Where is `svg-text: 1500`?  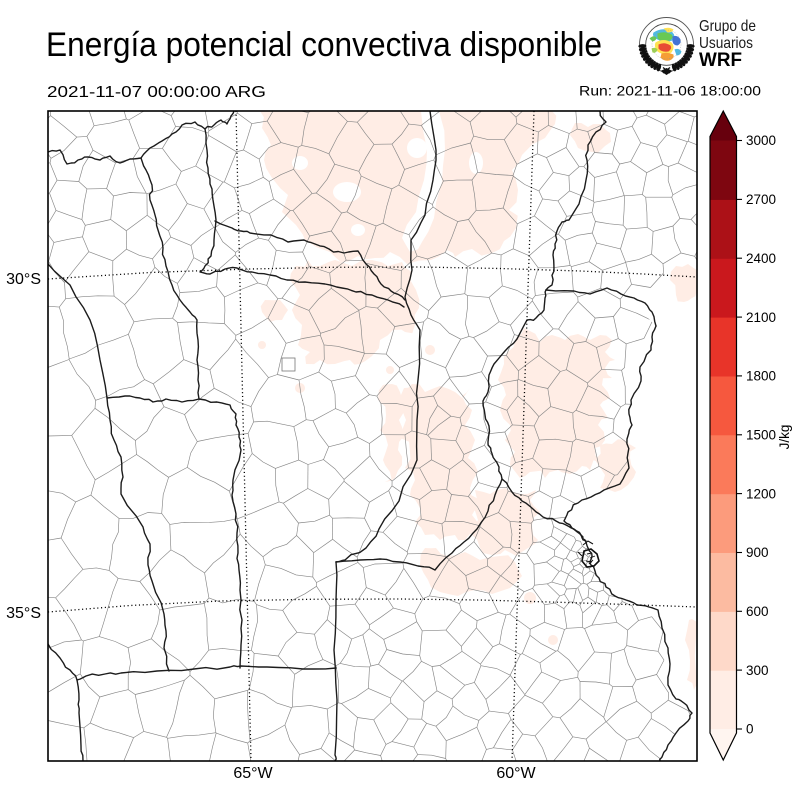
svg-text: 1500 is located at coordinates (761, 434).